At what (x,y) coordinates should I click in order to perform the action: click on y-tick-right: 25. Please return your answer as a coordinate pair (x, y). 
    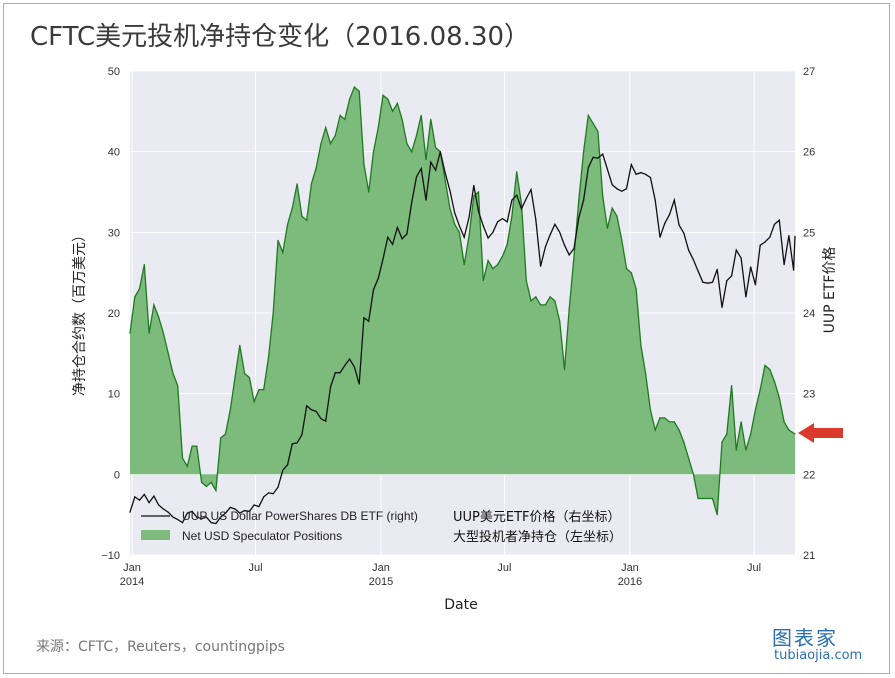
    Looking at the image, I should click on (809, 233).